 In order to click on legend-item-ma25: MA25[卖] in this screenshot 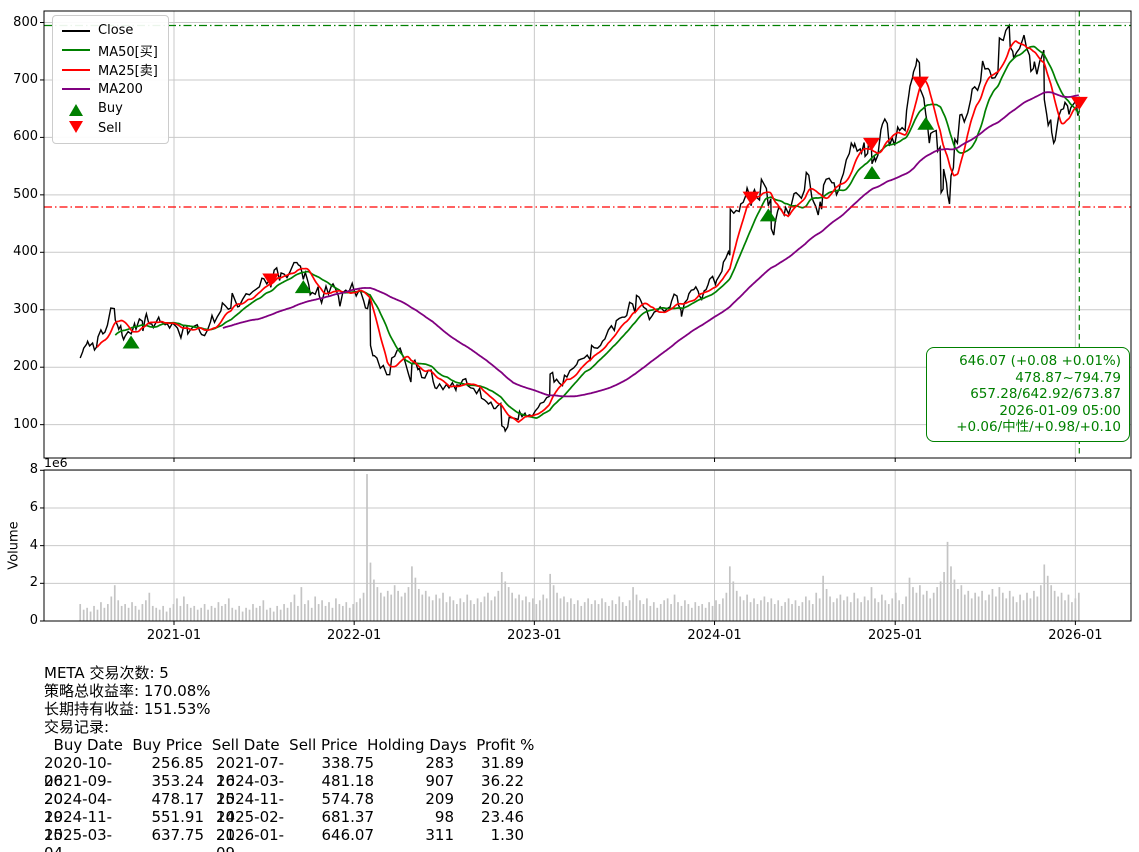, I will do `click(109, 70)`.